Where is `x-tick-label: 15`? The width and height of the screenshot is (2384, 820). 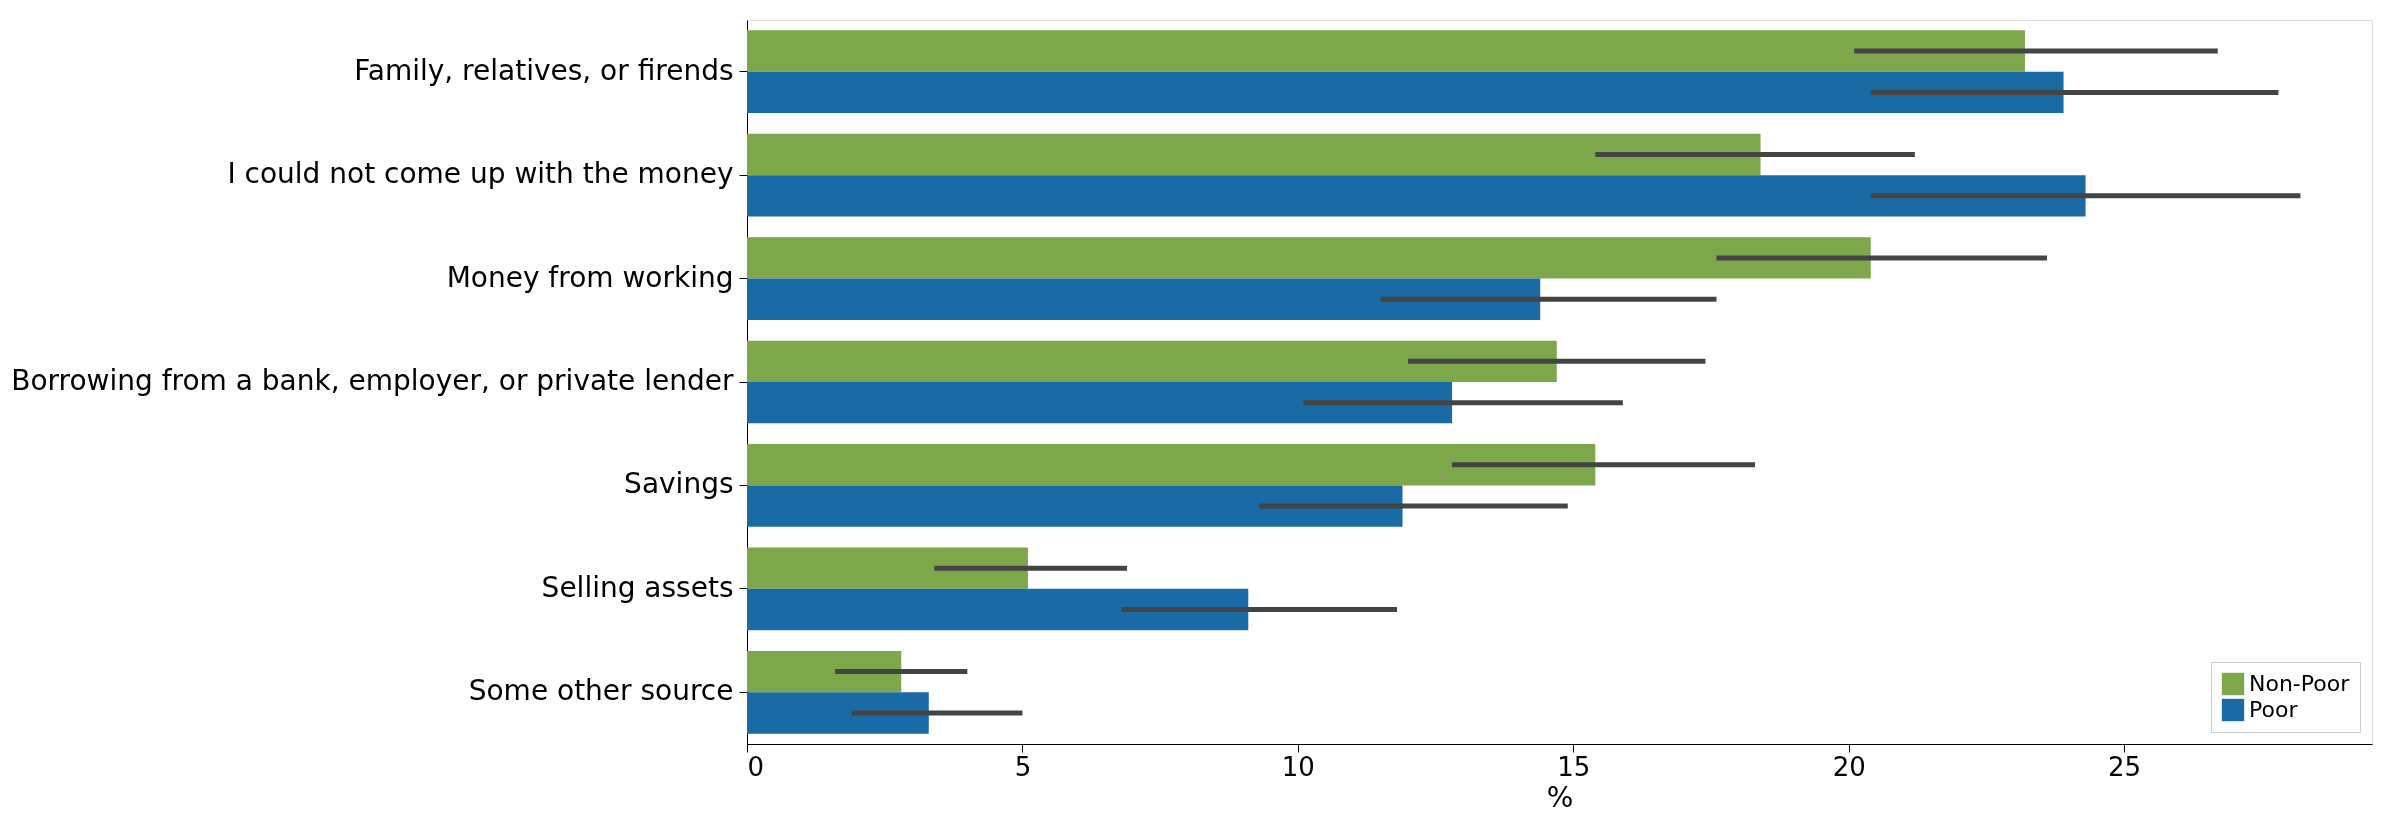
x-tick-label: 15 is located at coordinates (1574, 766).